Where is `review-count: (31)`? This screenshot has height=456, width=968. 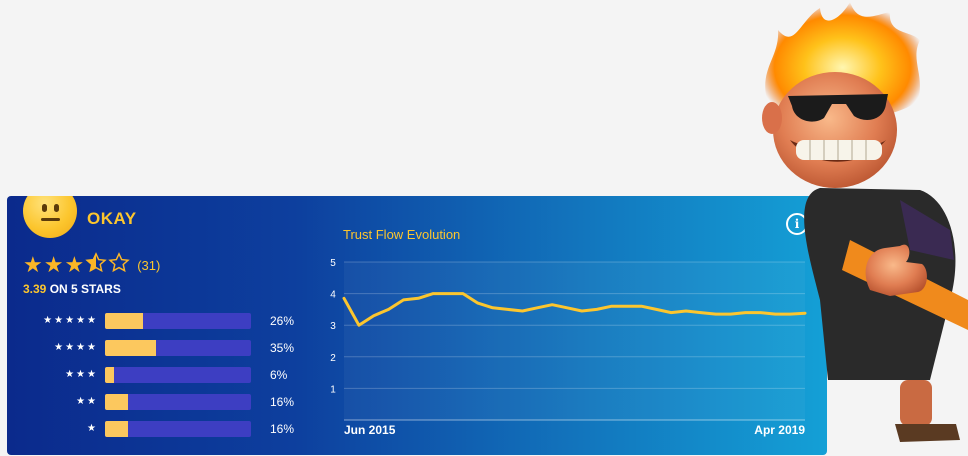 review-count: (31) is located at coordinates (149, 265).